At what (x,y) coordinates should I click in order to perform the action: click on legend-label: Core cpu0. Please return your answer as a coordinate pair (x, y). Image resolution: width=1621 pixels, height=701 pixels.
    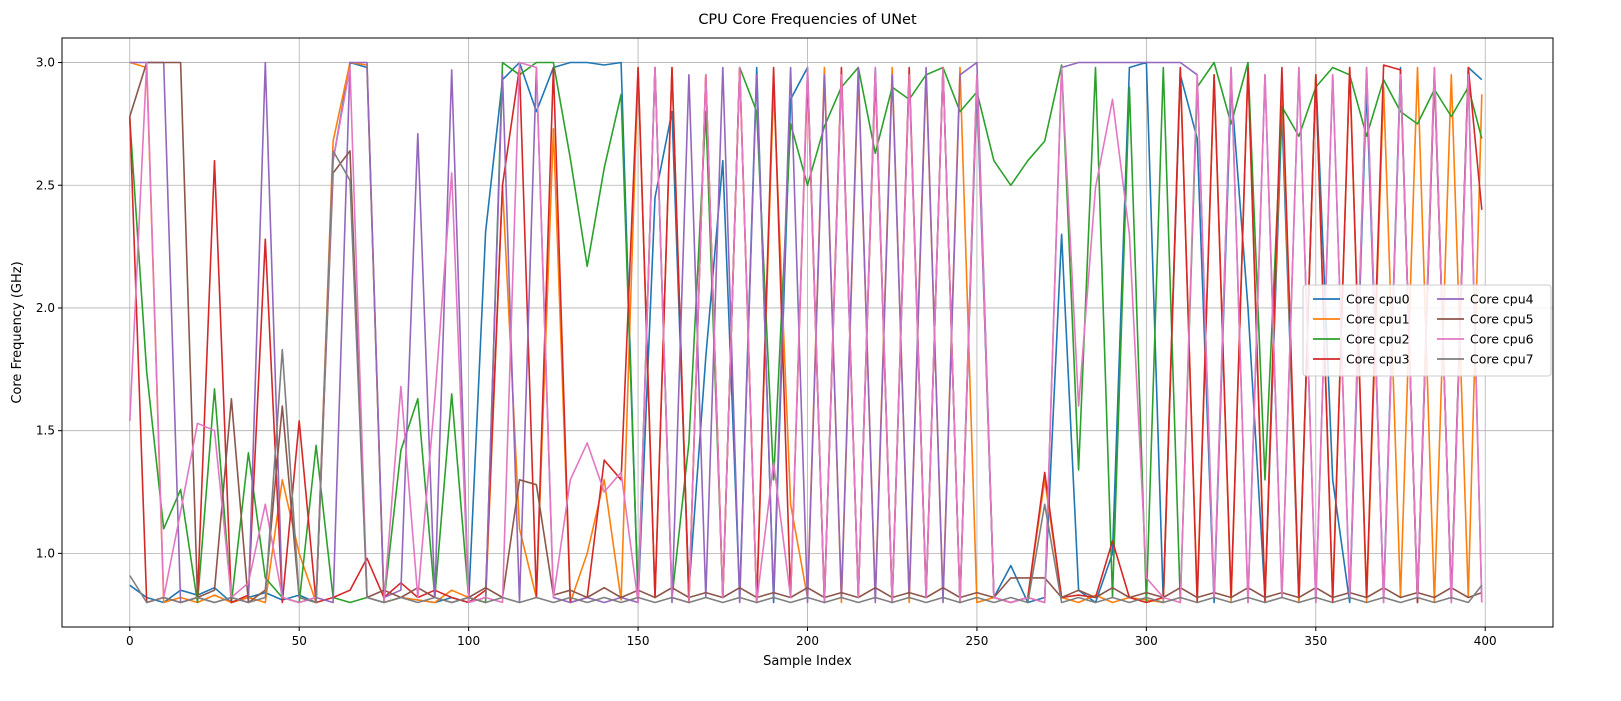
    Looking at the image, I should click on (1378, 299).